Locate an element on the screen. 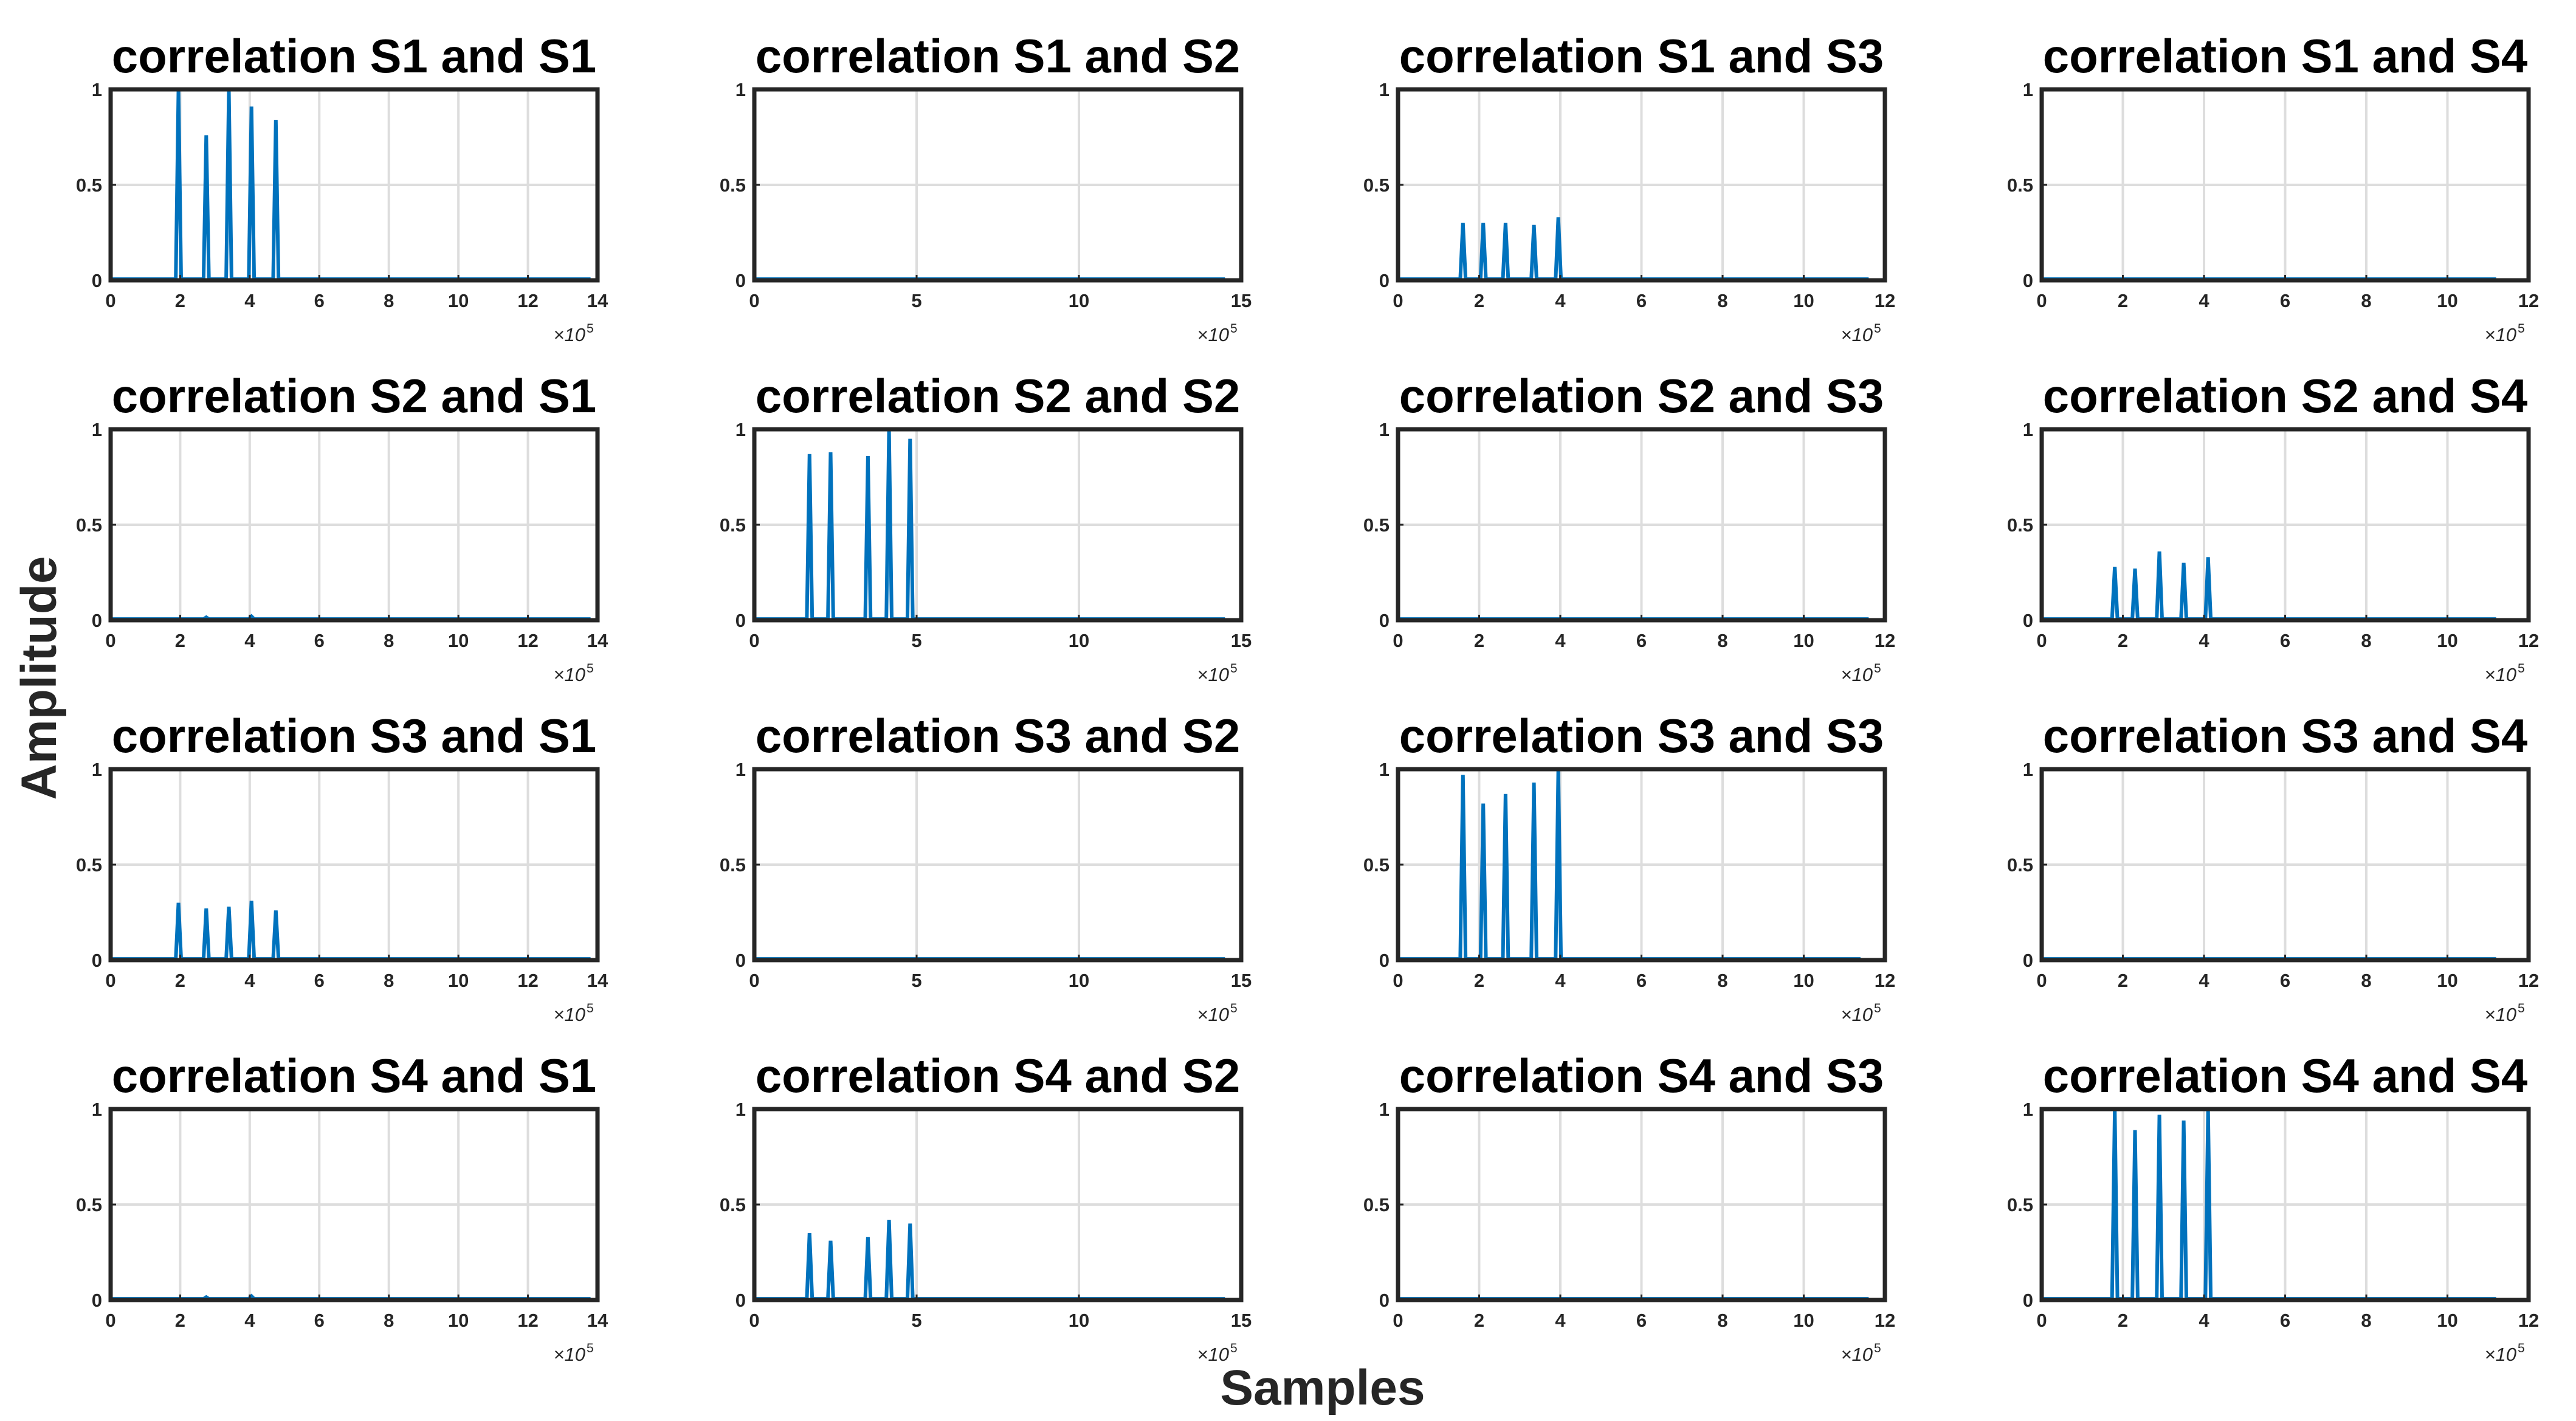 Image resolution: width=2576 pixels, height=1421 pixels. subplot-title: correlation S1 and S2 is located at coordinates (998, 56).